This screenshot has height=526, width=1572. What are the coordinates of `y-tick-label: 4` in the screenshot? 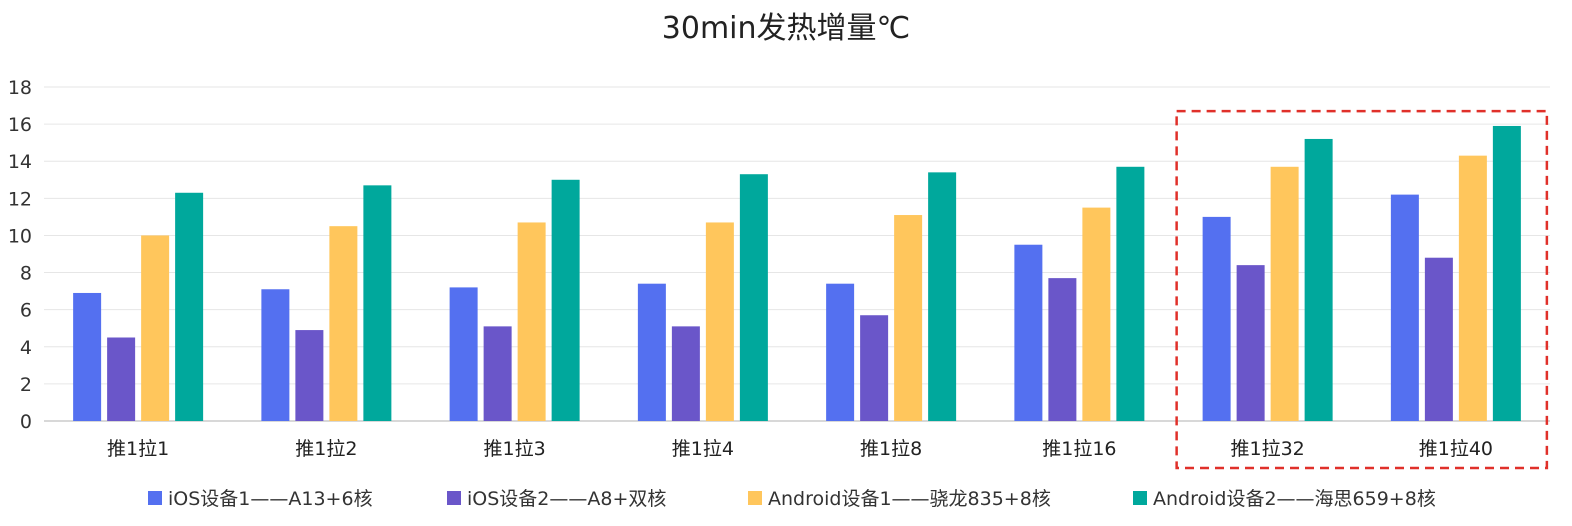 It's located at (26, 348).